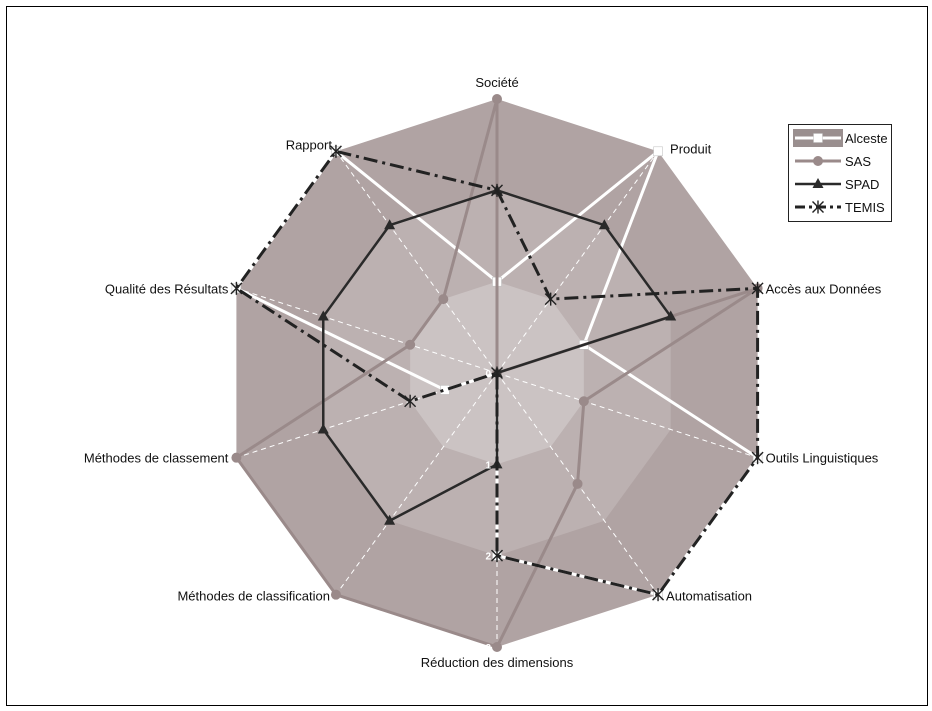 This screenshot has height=711, width=932. I want to click on legend-item-temis: TEMIS, so click(840, 207).